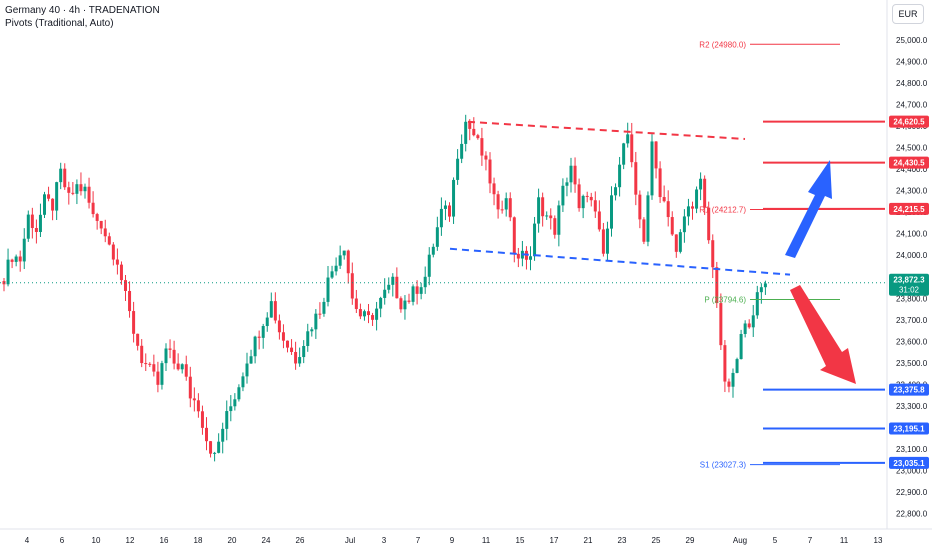 Image resolution: width=932 pixels, height=550 pixels. Describe the element at coordinates (656, 540) in the screenshot. I see `x-tick-label: 25` at that location.